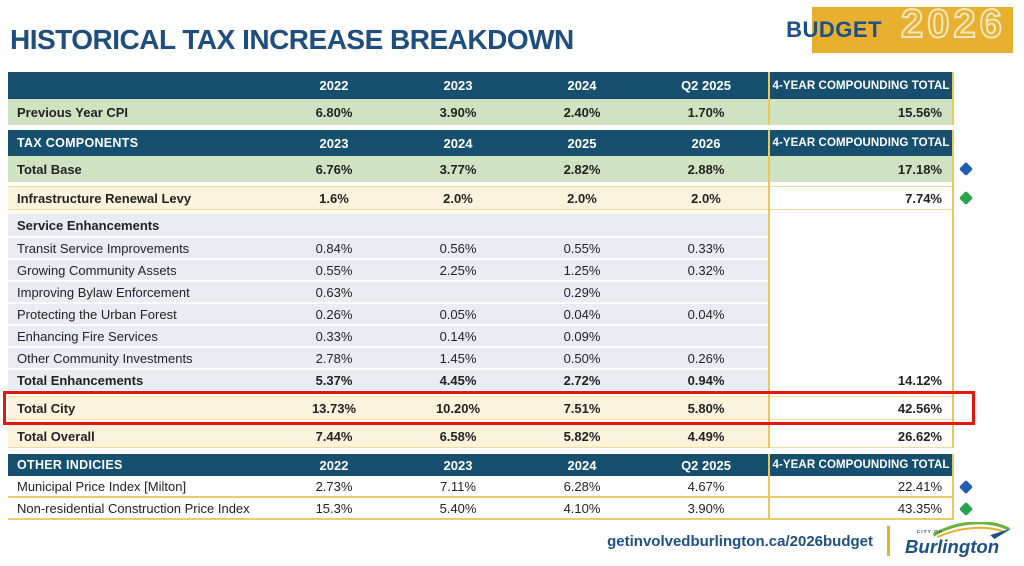 The height and width of the screenshot is (566, 1024). Describe the element at coordinates (861, 198) in the screenshot. I see `total-cell: 7.74%` at that location.